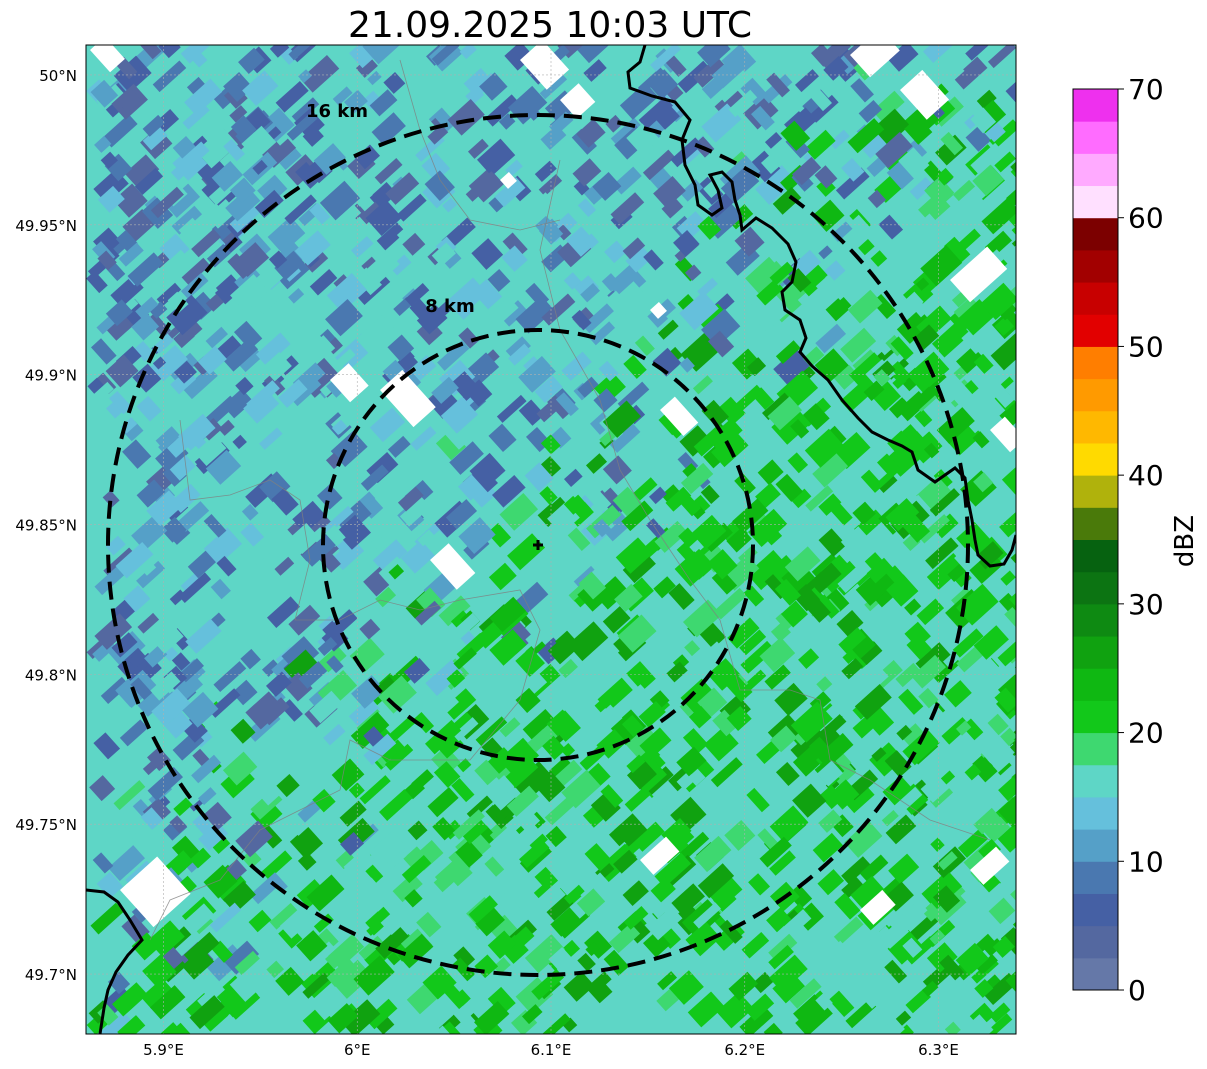  Describe the element at coordinates (551, 1050) in the screenshot. I see `longitude-tick-labels: 5.9°E 6°E 6.1°E 6.2°E 6.3°E` at that location.